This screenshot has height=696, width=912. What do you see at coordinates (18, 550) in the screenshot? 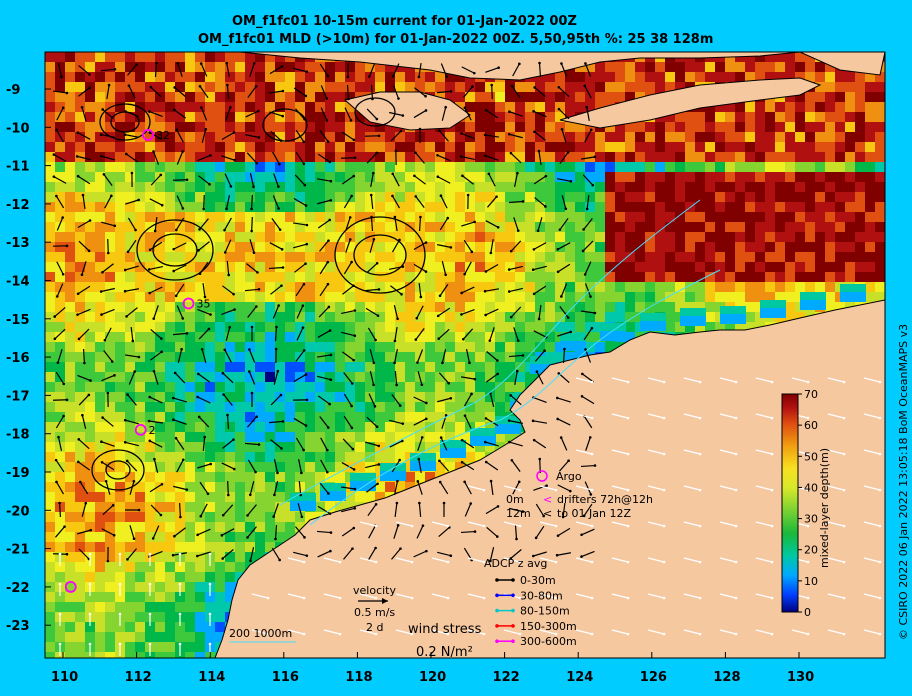
I see `lat-tick-label: -21` at bounding box center [18, 550].